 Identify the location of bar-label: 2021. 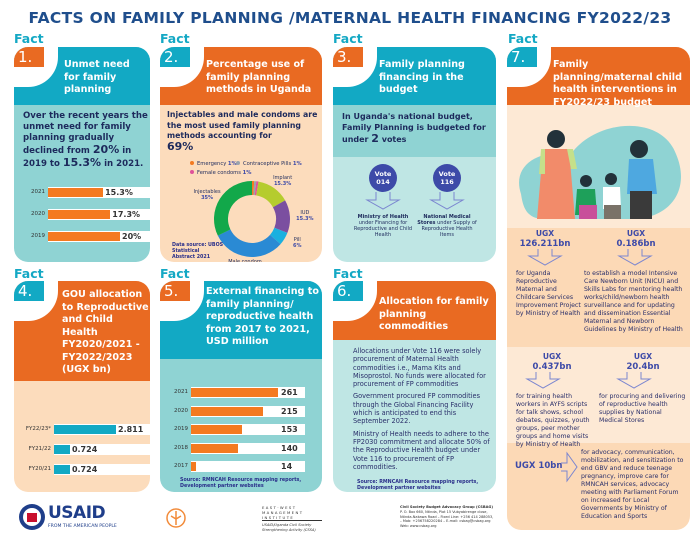
(181, 392).